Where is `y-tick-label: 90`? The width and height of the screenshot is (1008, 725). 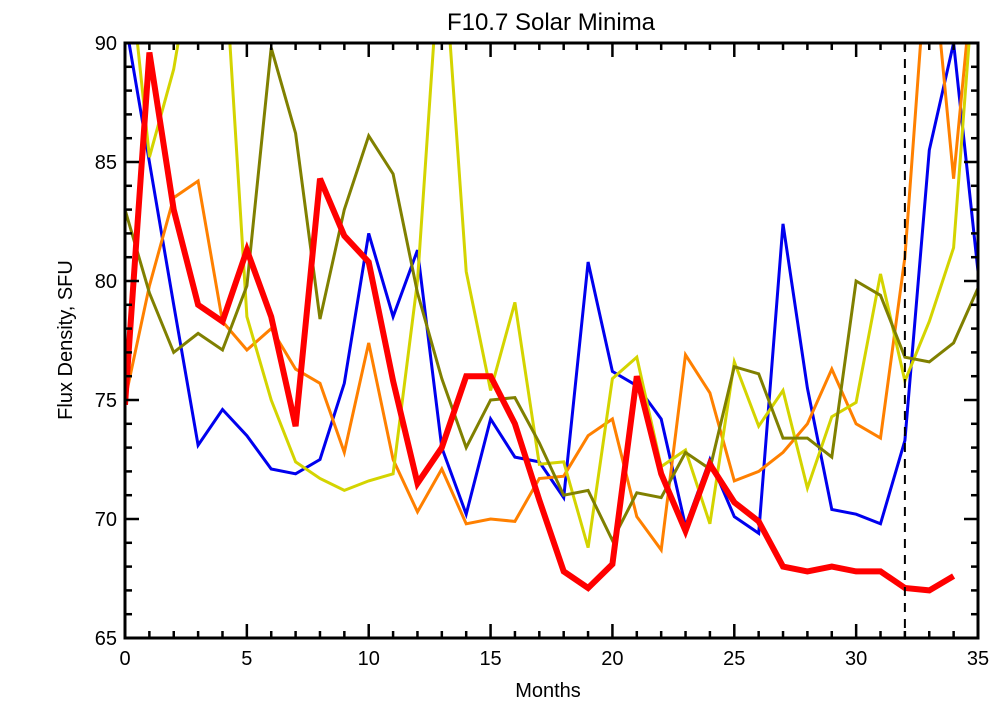
y-tick-label: 90 is located at coordinates (106, 44).